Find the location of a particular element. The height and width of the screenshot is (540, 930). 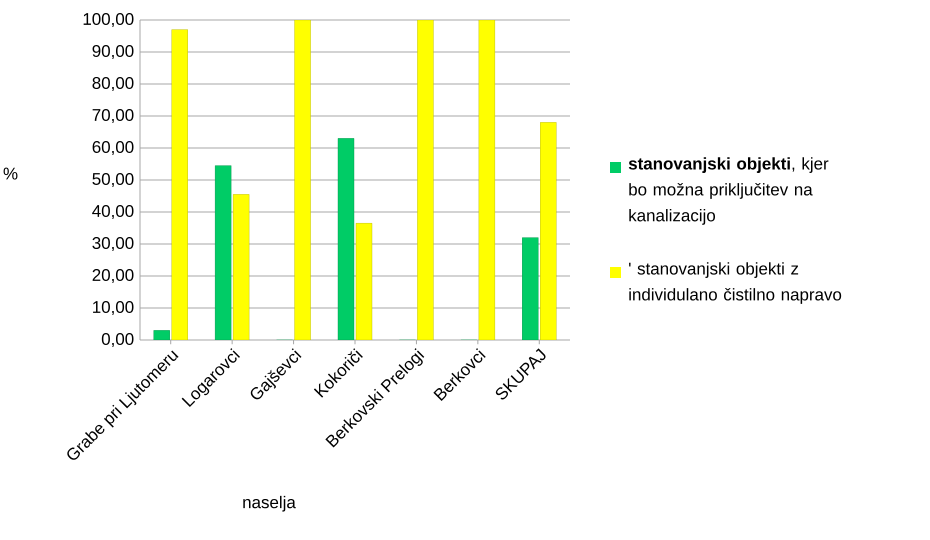

y-tick-label: 100,00 is located at coordinates (109, 20).